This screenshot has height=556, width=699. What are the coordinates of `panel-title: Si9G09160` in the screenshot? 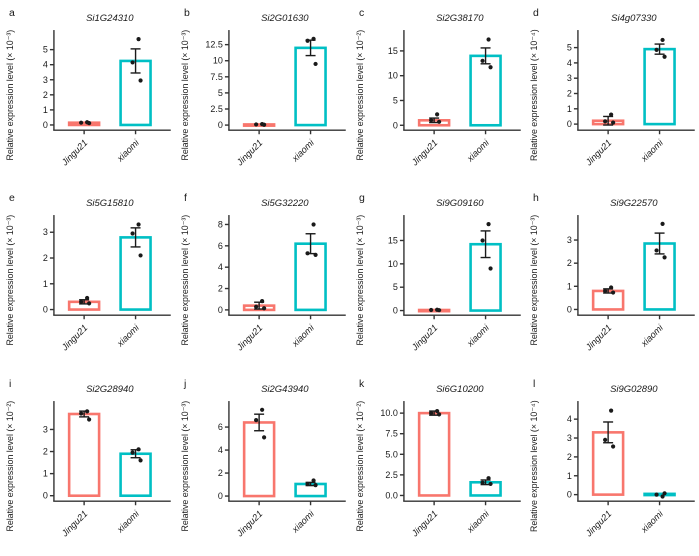 It's located at (460, 203).